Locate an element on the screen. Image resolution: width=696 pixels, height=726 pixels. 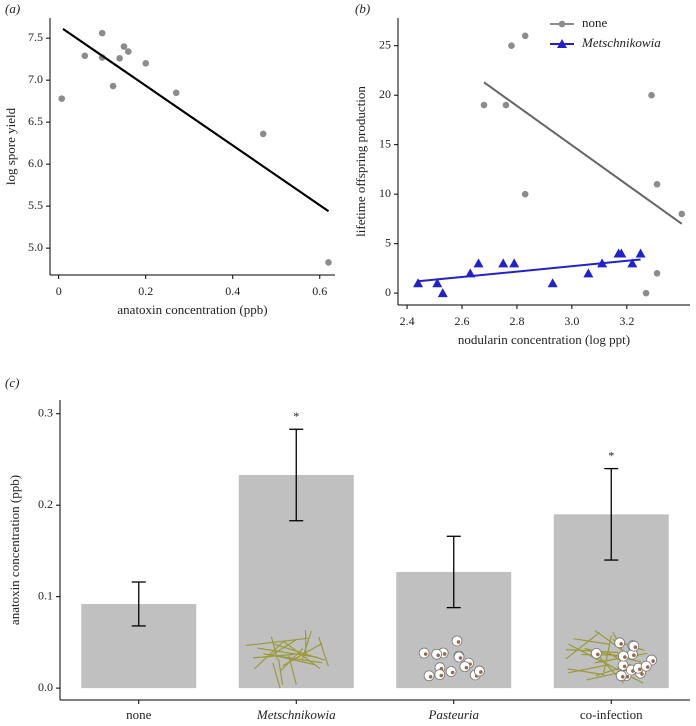
y-tick-label: 25 is located at coordinates (385, 44).